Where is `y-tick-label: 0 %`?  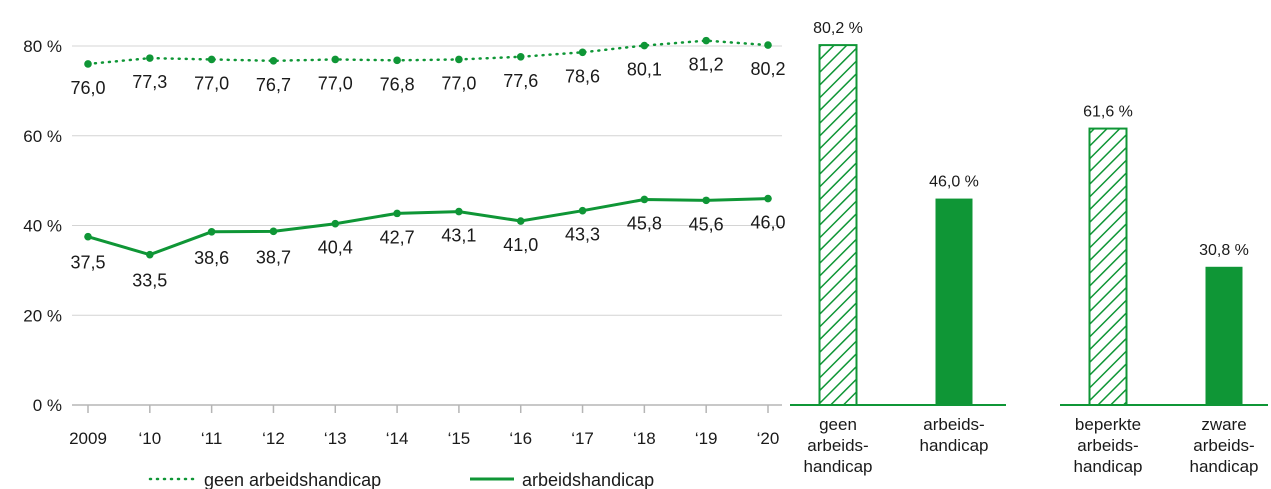 y-tick-label: 0 % is located at coordinates (47, 405).